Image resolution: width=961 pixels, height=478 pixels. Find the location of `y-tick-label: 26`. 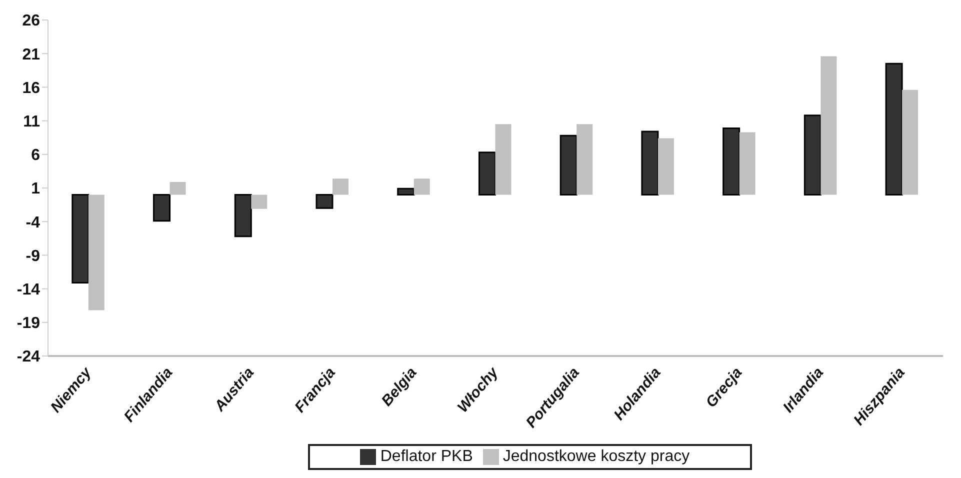

y-tick-label: 26 is located at coordinates (31, 21).